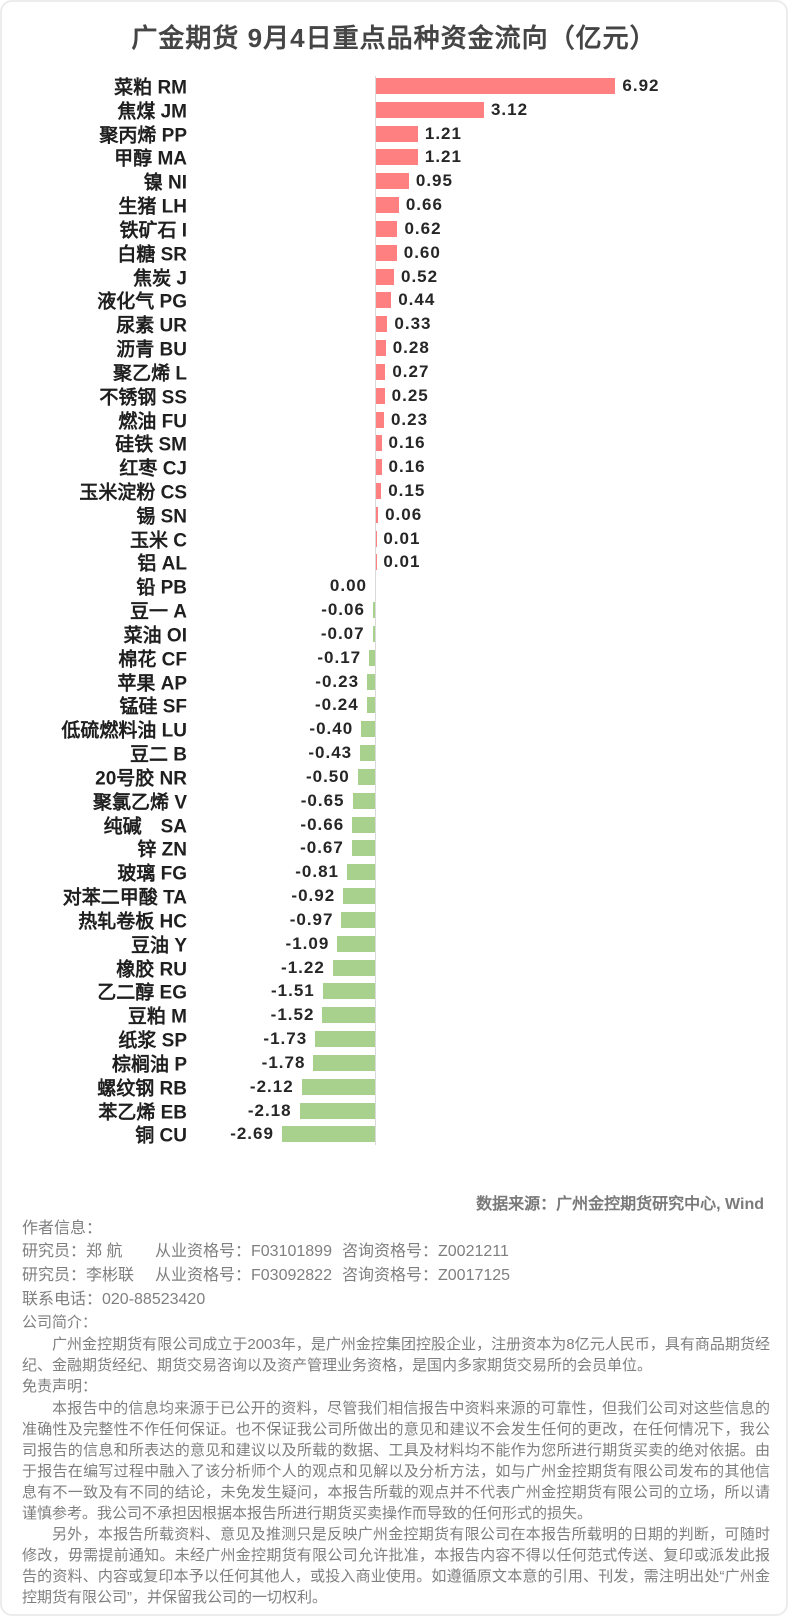 The height and width of the screenshot is (1616, 788). Describe the element at coordinates (152, 660) in the screenshot. I see `category-label: 棉花 CF` at that location.